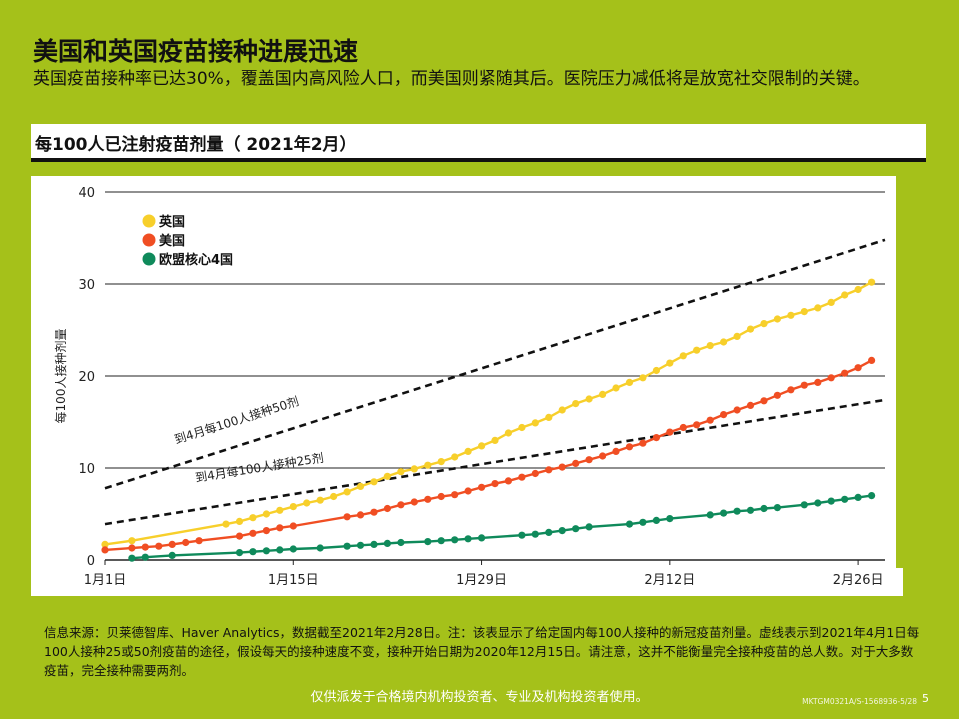 The image size is (959, 719). I want to click on x-tick-label: 2月12日, so click(669, 580).